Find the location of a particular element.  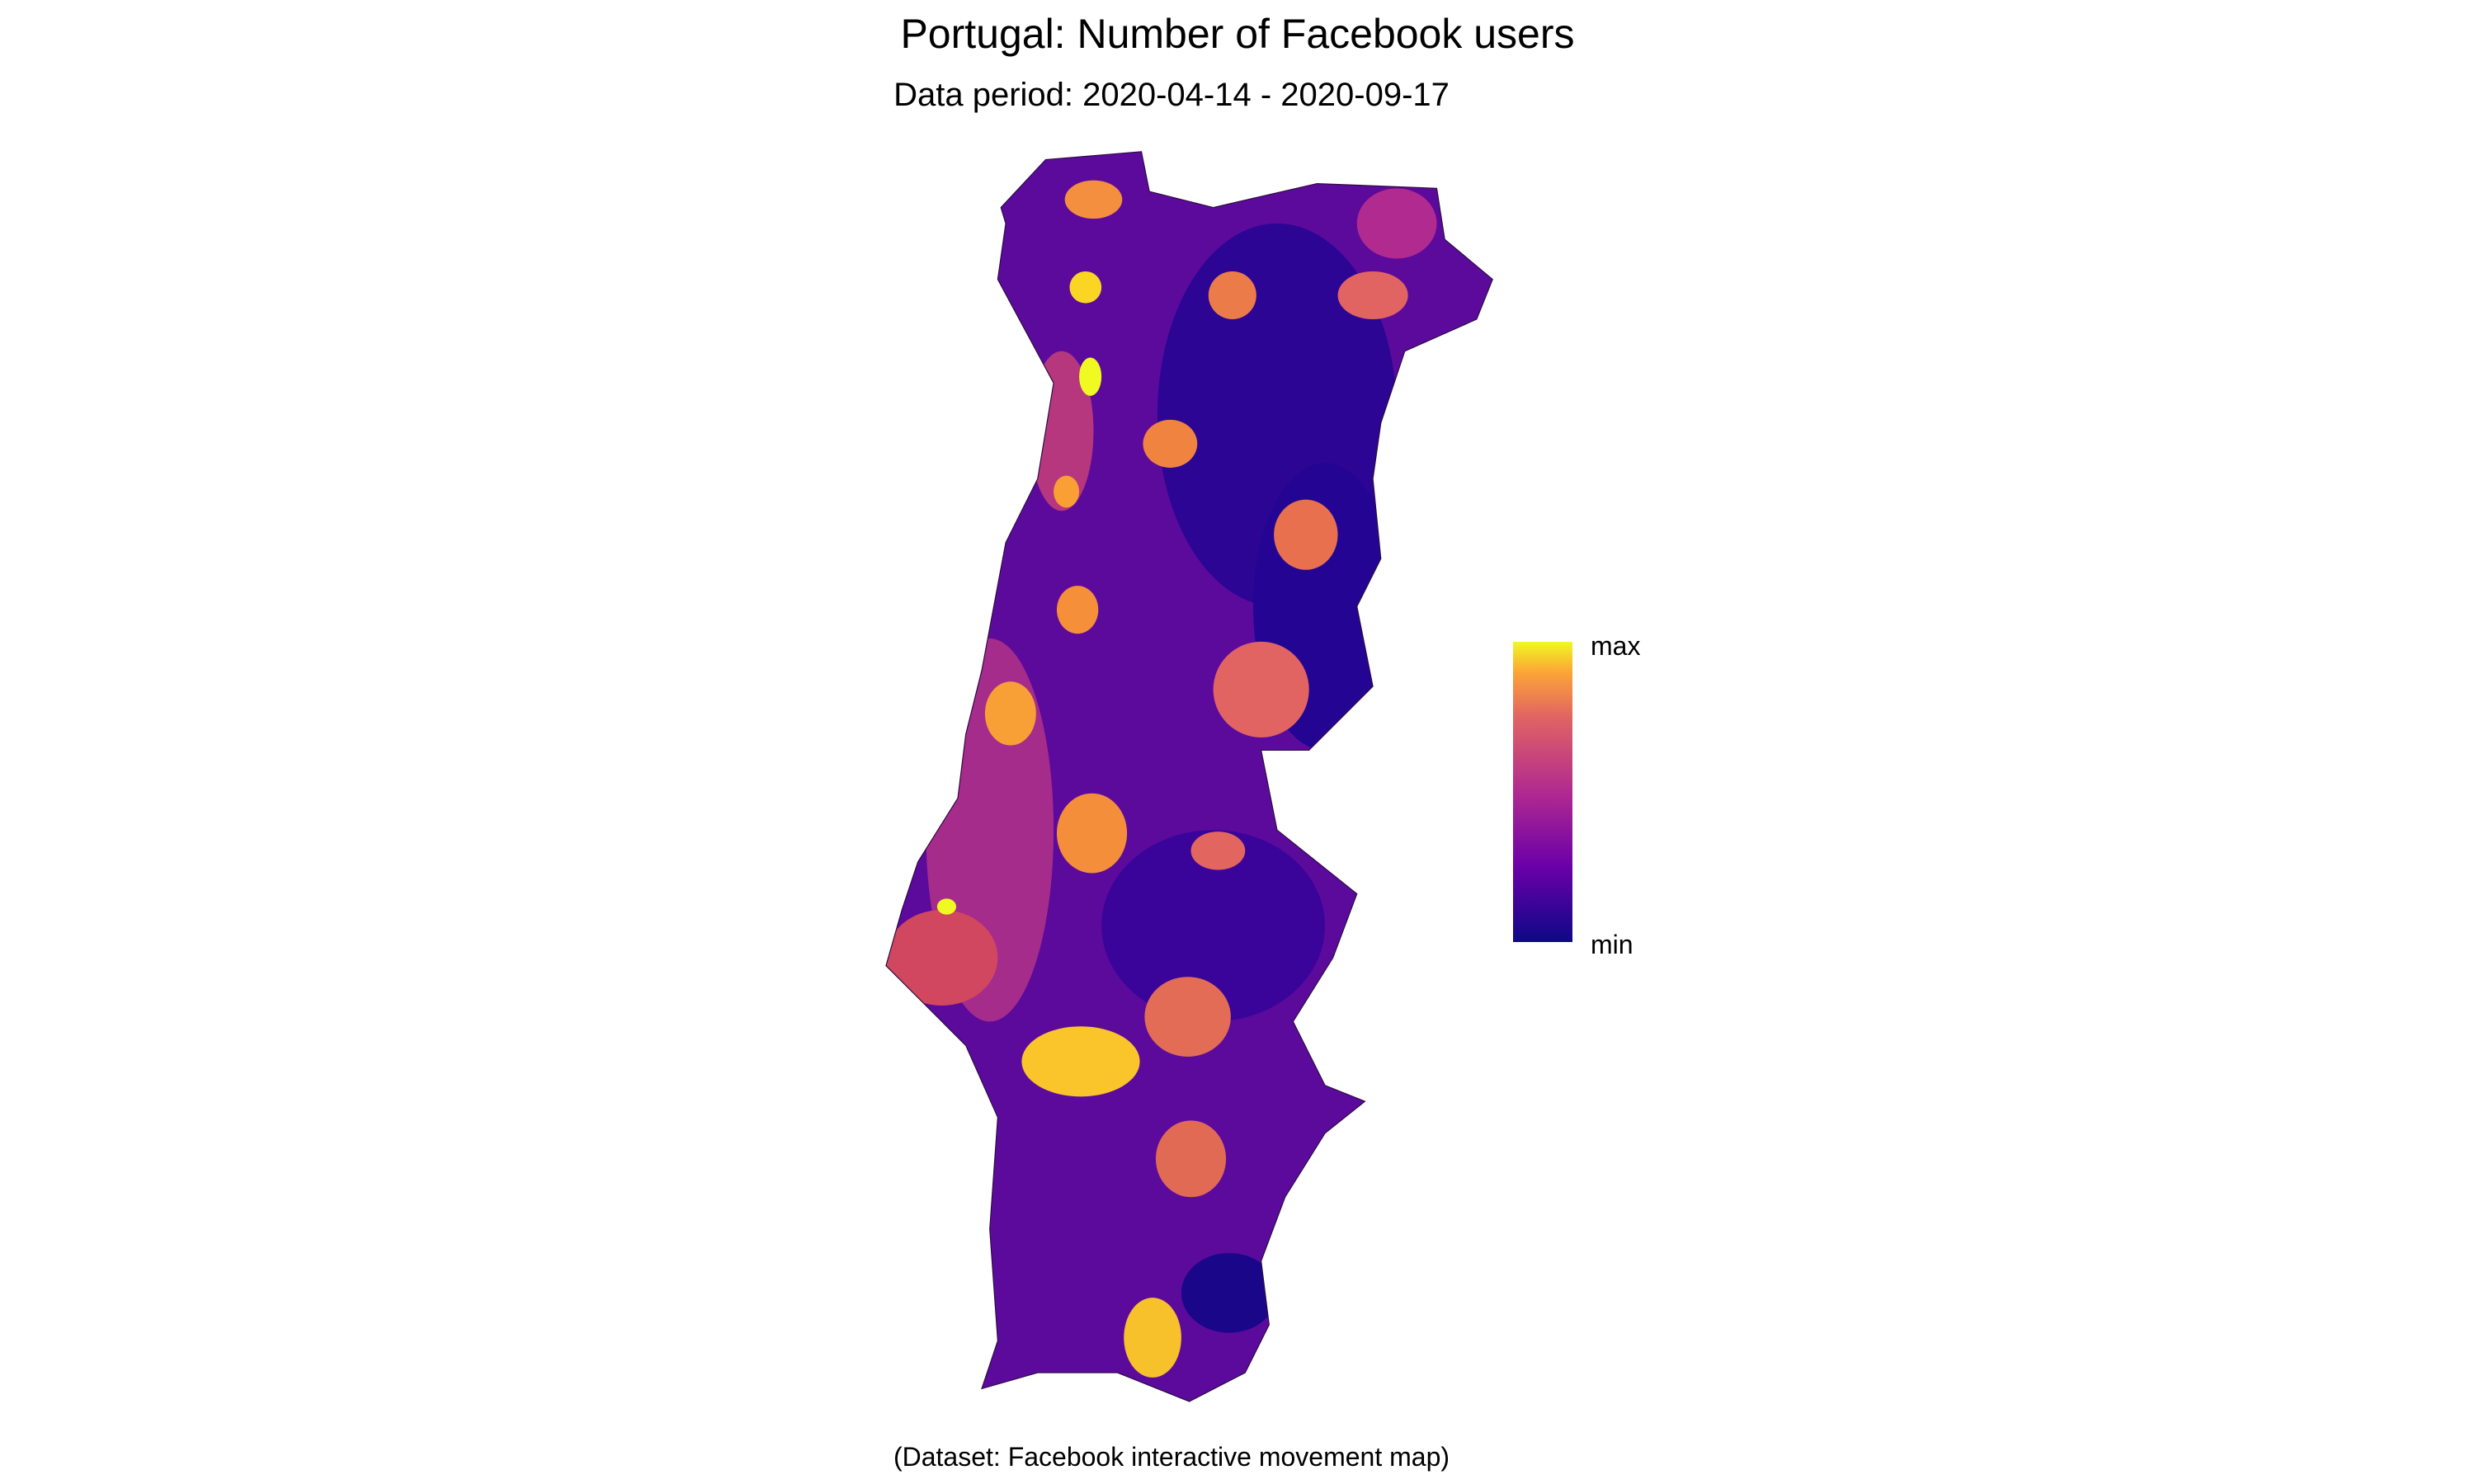

map-title: Portugal: Number of Facebook users is located at coordinates (1237, 34).